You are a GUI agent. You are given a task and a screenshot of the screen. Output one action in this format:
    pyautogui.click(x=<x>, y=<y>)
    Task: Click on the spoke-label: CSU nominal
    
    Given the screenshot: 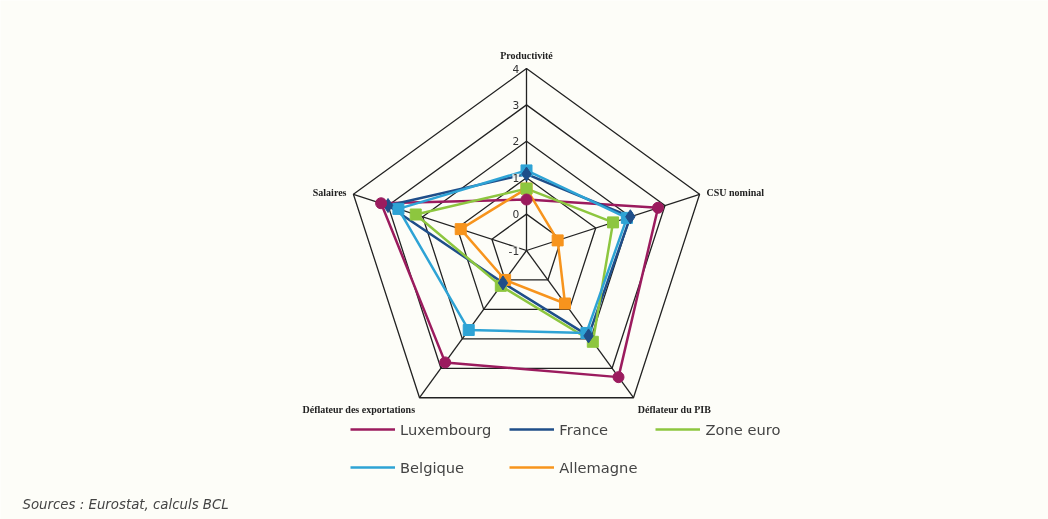 What is the action you would take?
    pyautogui.click(x=735, y=192)
    